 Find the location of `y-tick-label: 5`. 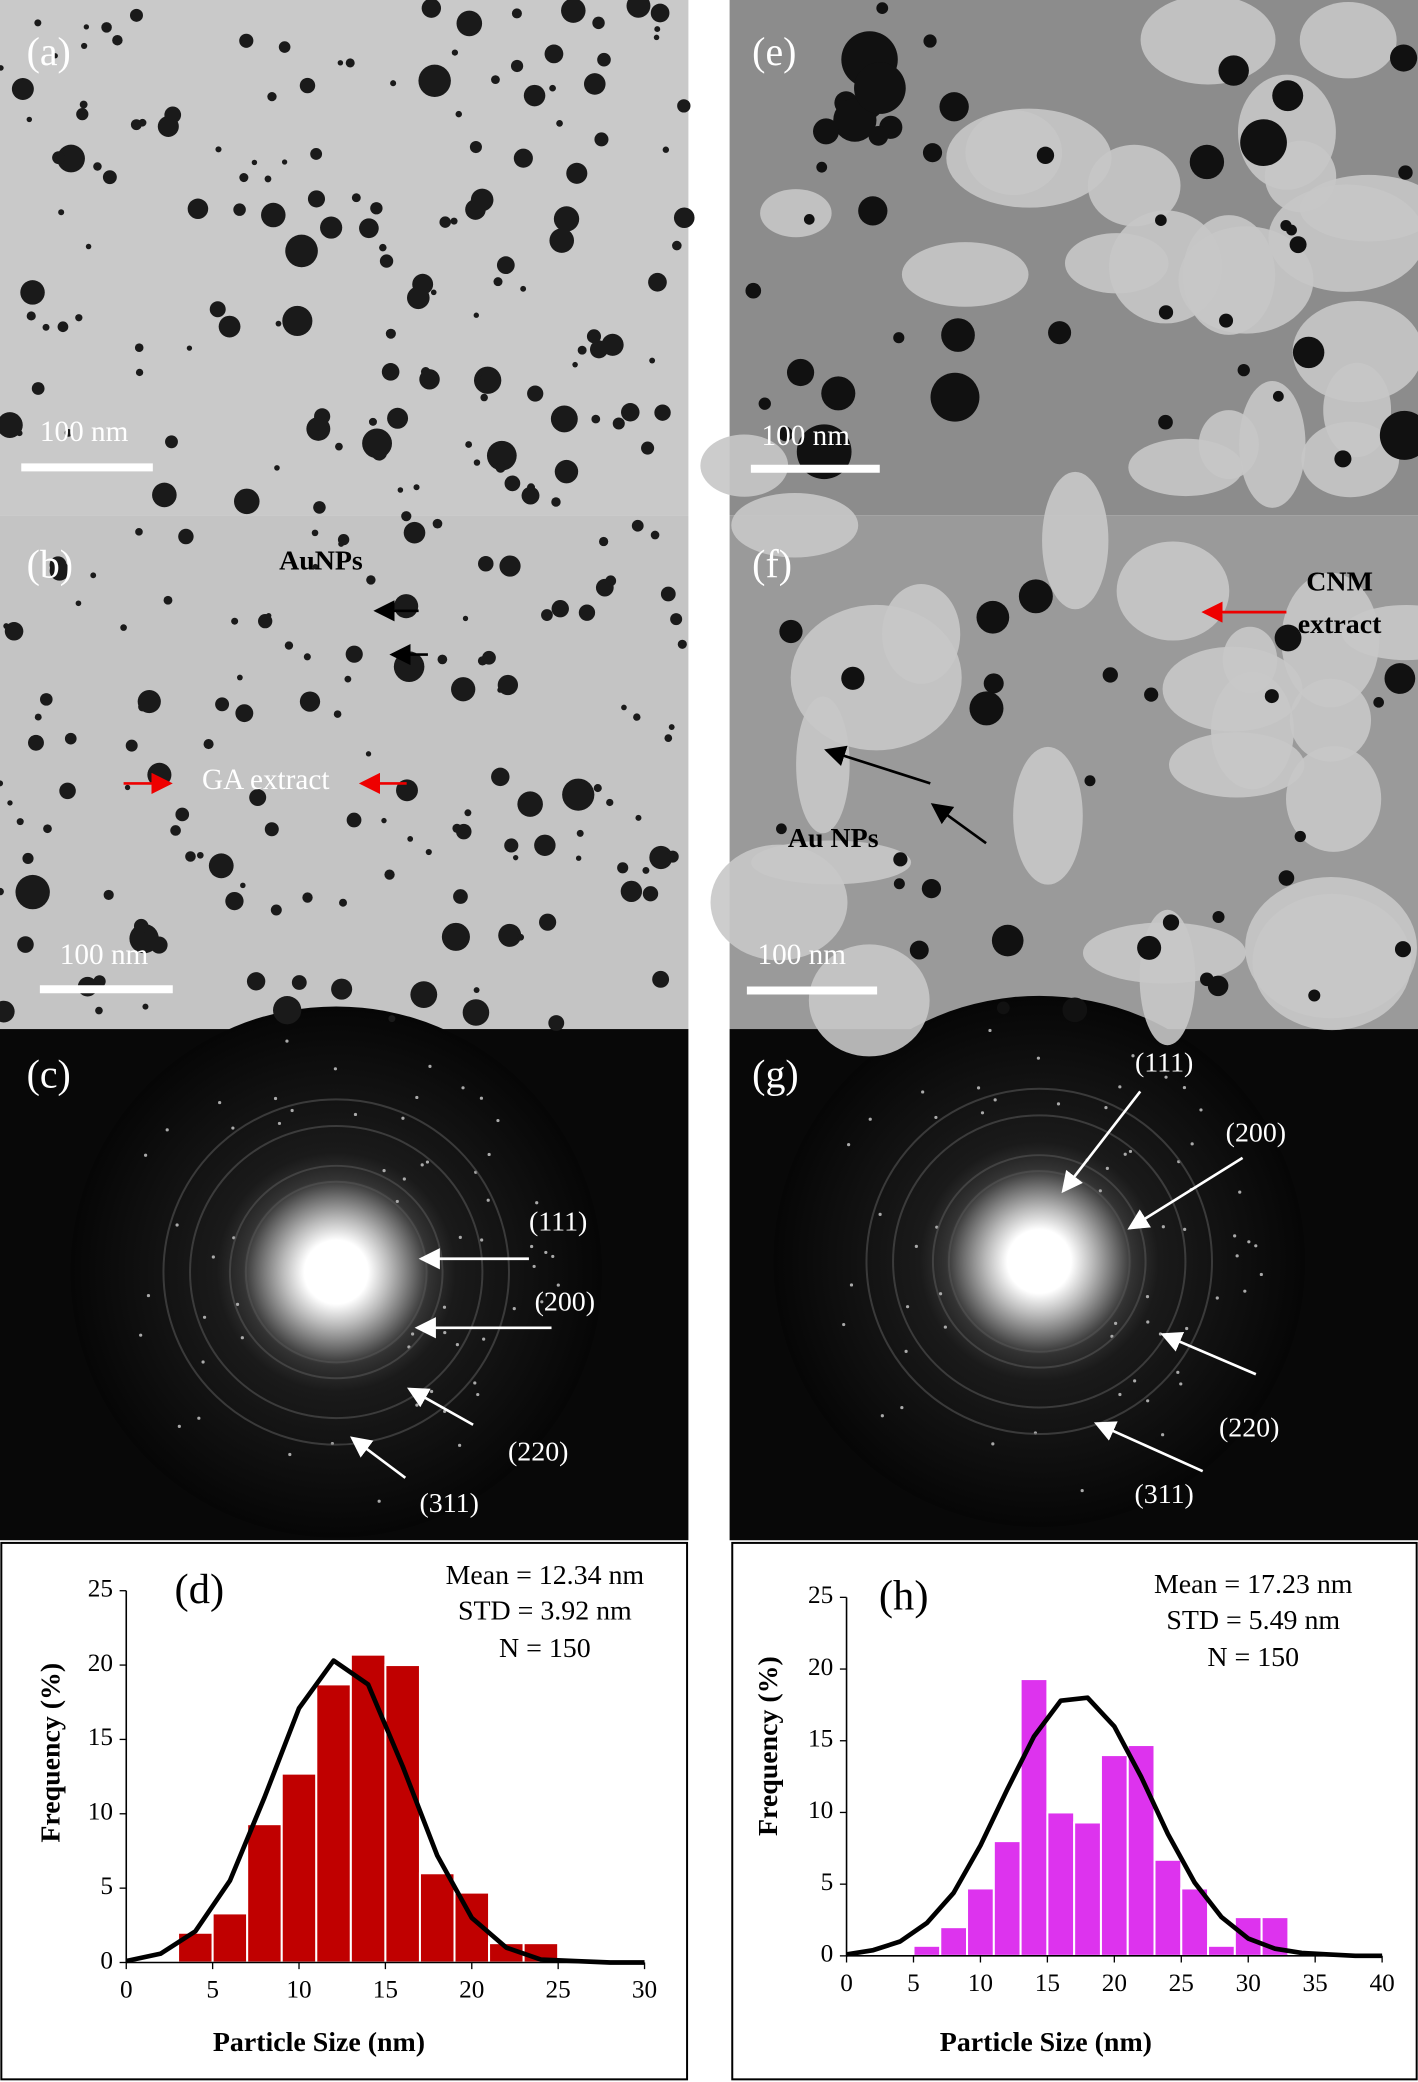

y-tick-label: 5 is located at coordinates (106, 1886).